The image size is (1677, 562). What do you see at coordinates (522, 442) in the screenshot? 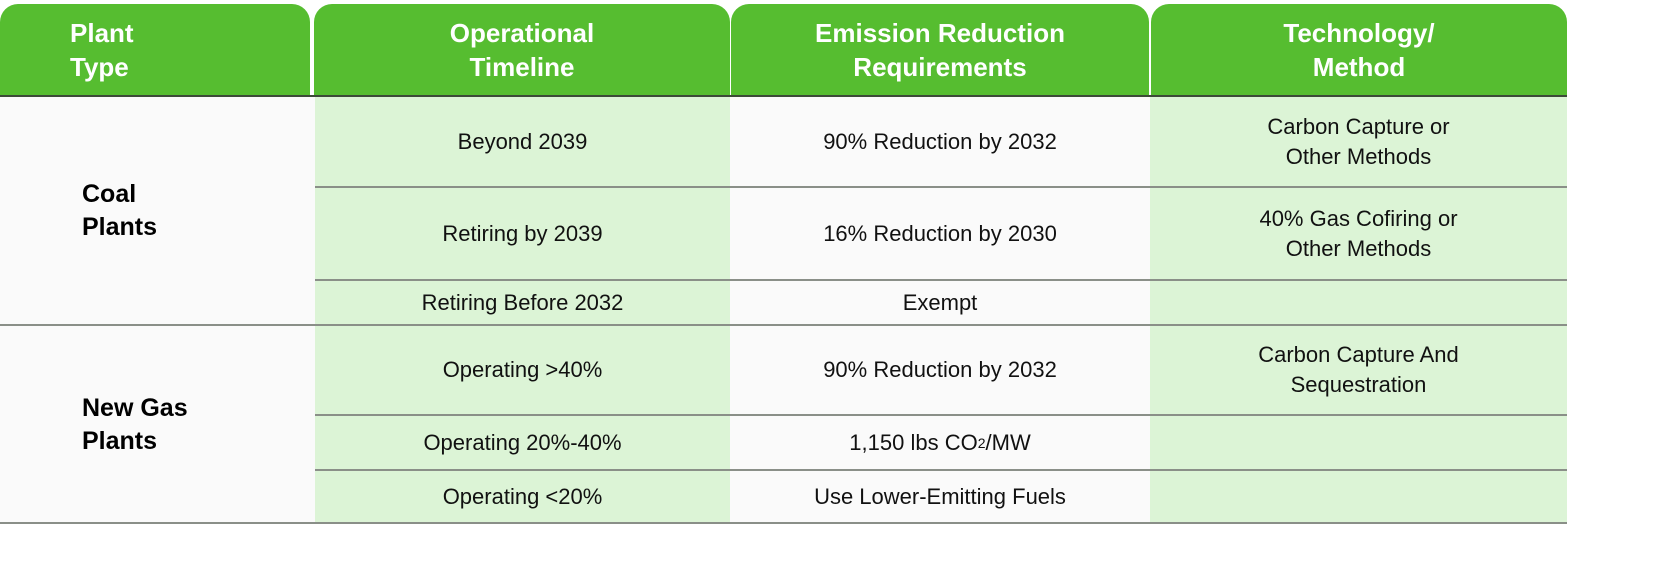
I see `timeline-cell: Operating 20%-40%` at bounding box center [522, 442].